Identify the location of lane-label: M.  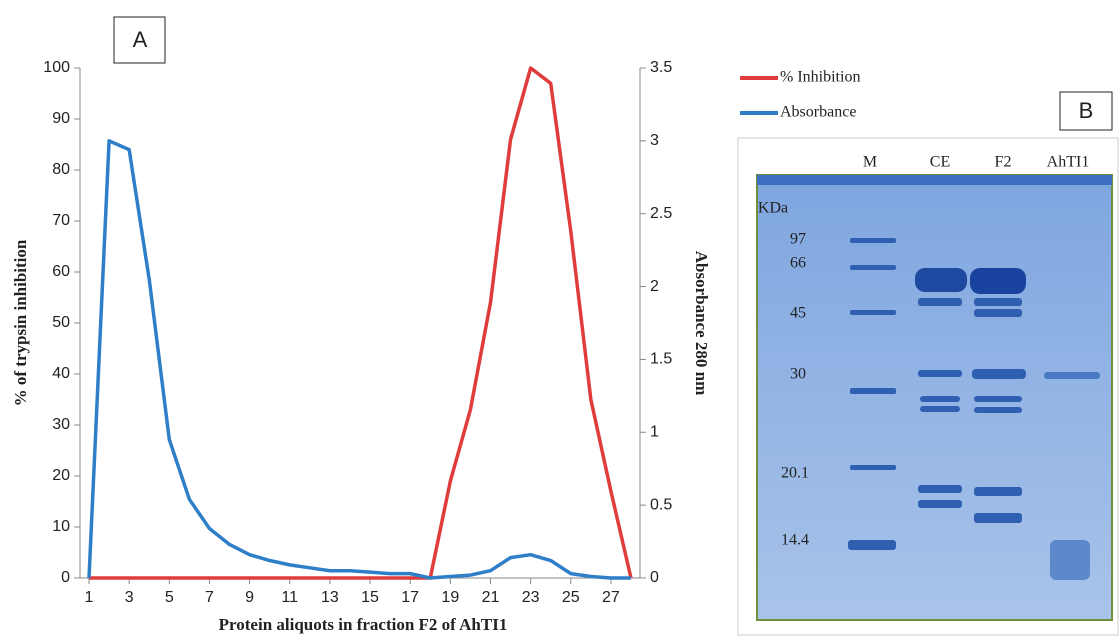
(870, 162).